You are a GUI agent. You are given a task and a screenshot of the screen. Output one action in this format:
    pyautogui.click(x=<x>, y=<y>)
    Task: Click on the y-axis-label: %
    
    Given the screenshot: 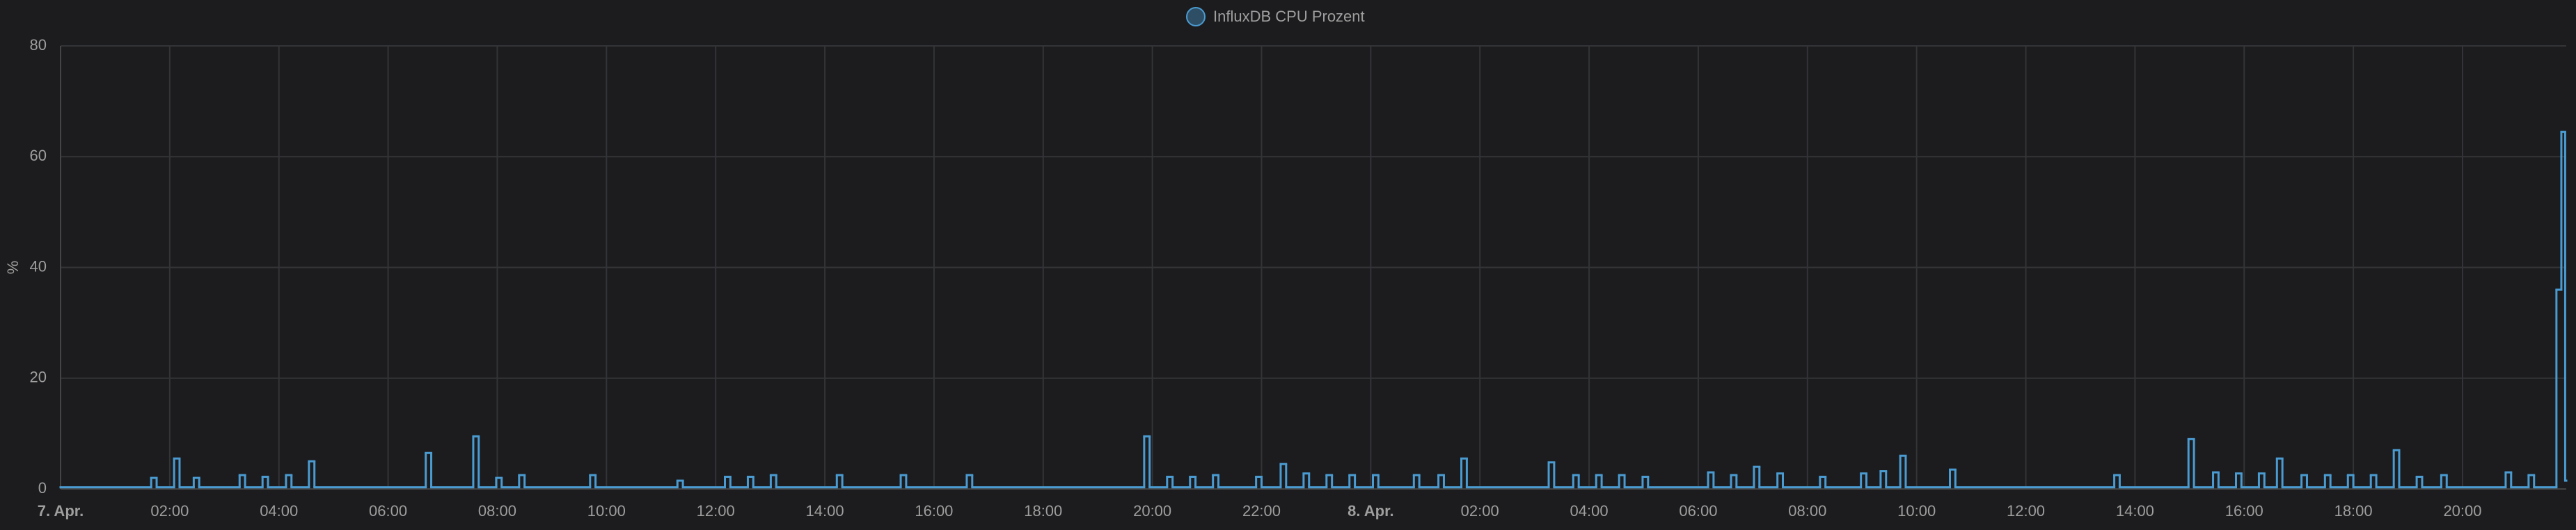 What is the action you would take?
    pyautogui.click(x=13, y=268)
    